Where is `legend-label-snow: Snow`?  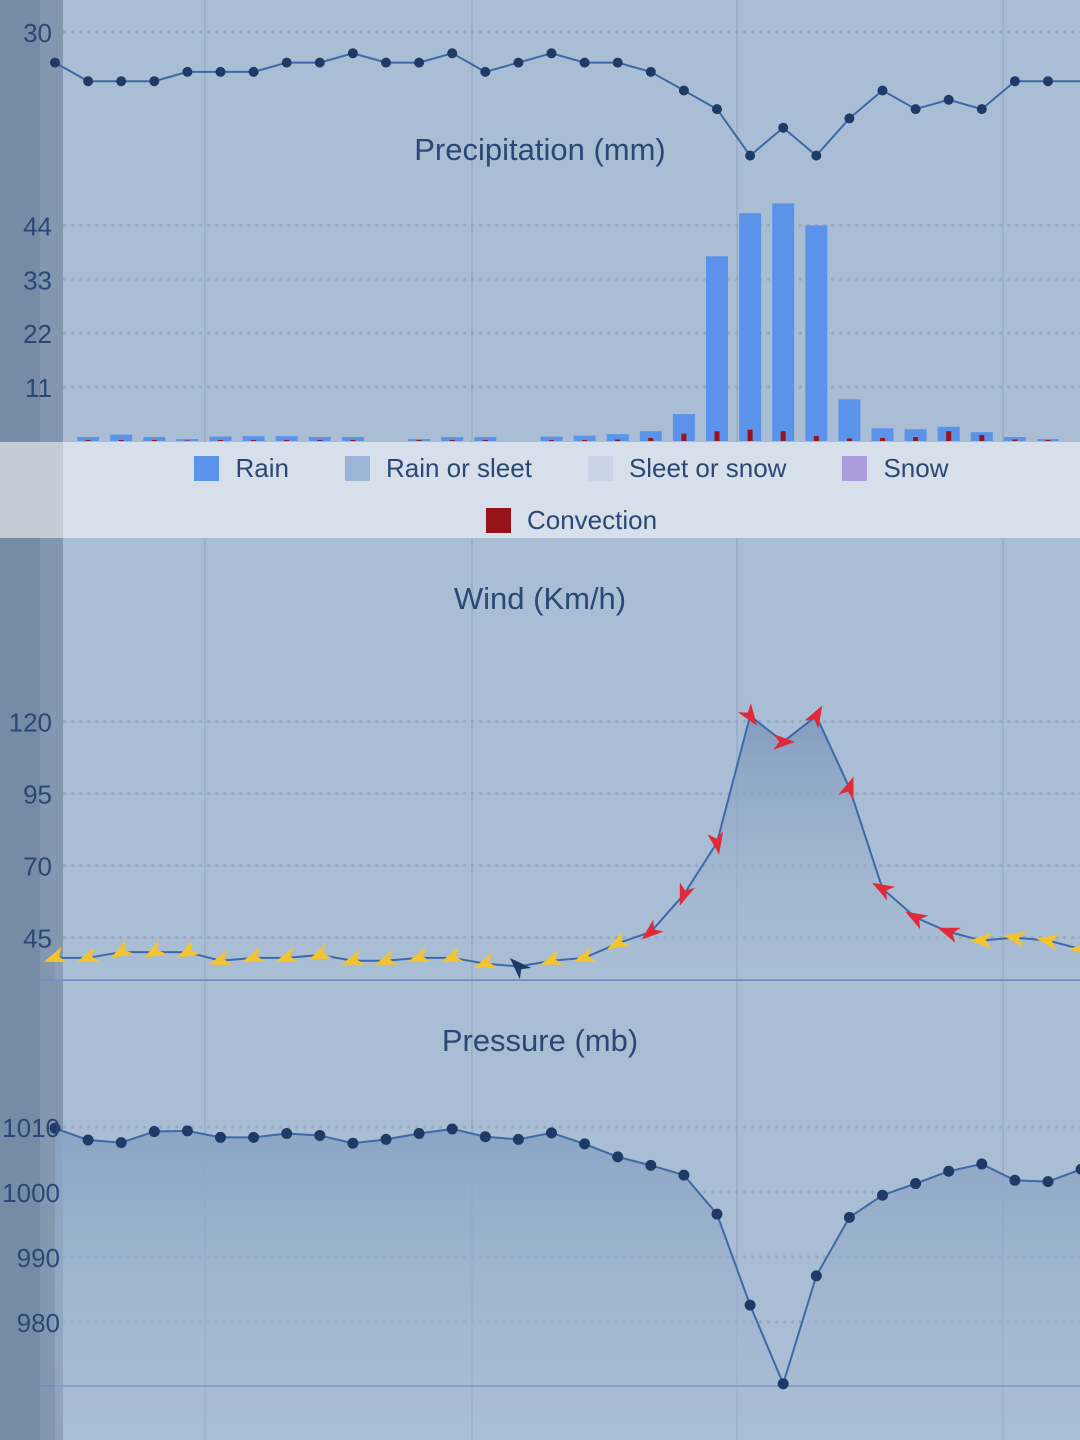 legend-label-snow: Snow is located at coordinates (916, 467).